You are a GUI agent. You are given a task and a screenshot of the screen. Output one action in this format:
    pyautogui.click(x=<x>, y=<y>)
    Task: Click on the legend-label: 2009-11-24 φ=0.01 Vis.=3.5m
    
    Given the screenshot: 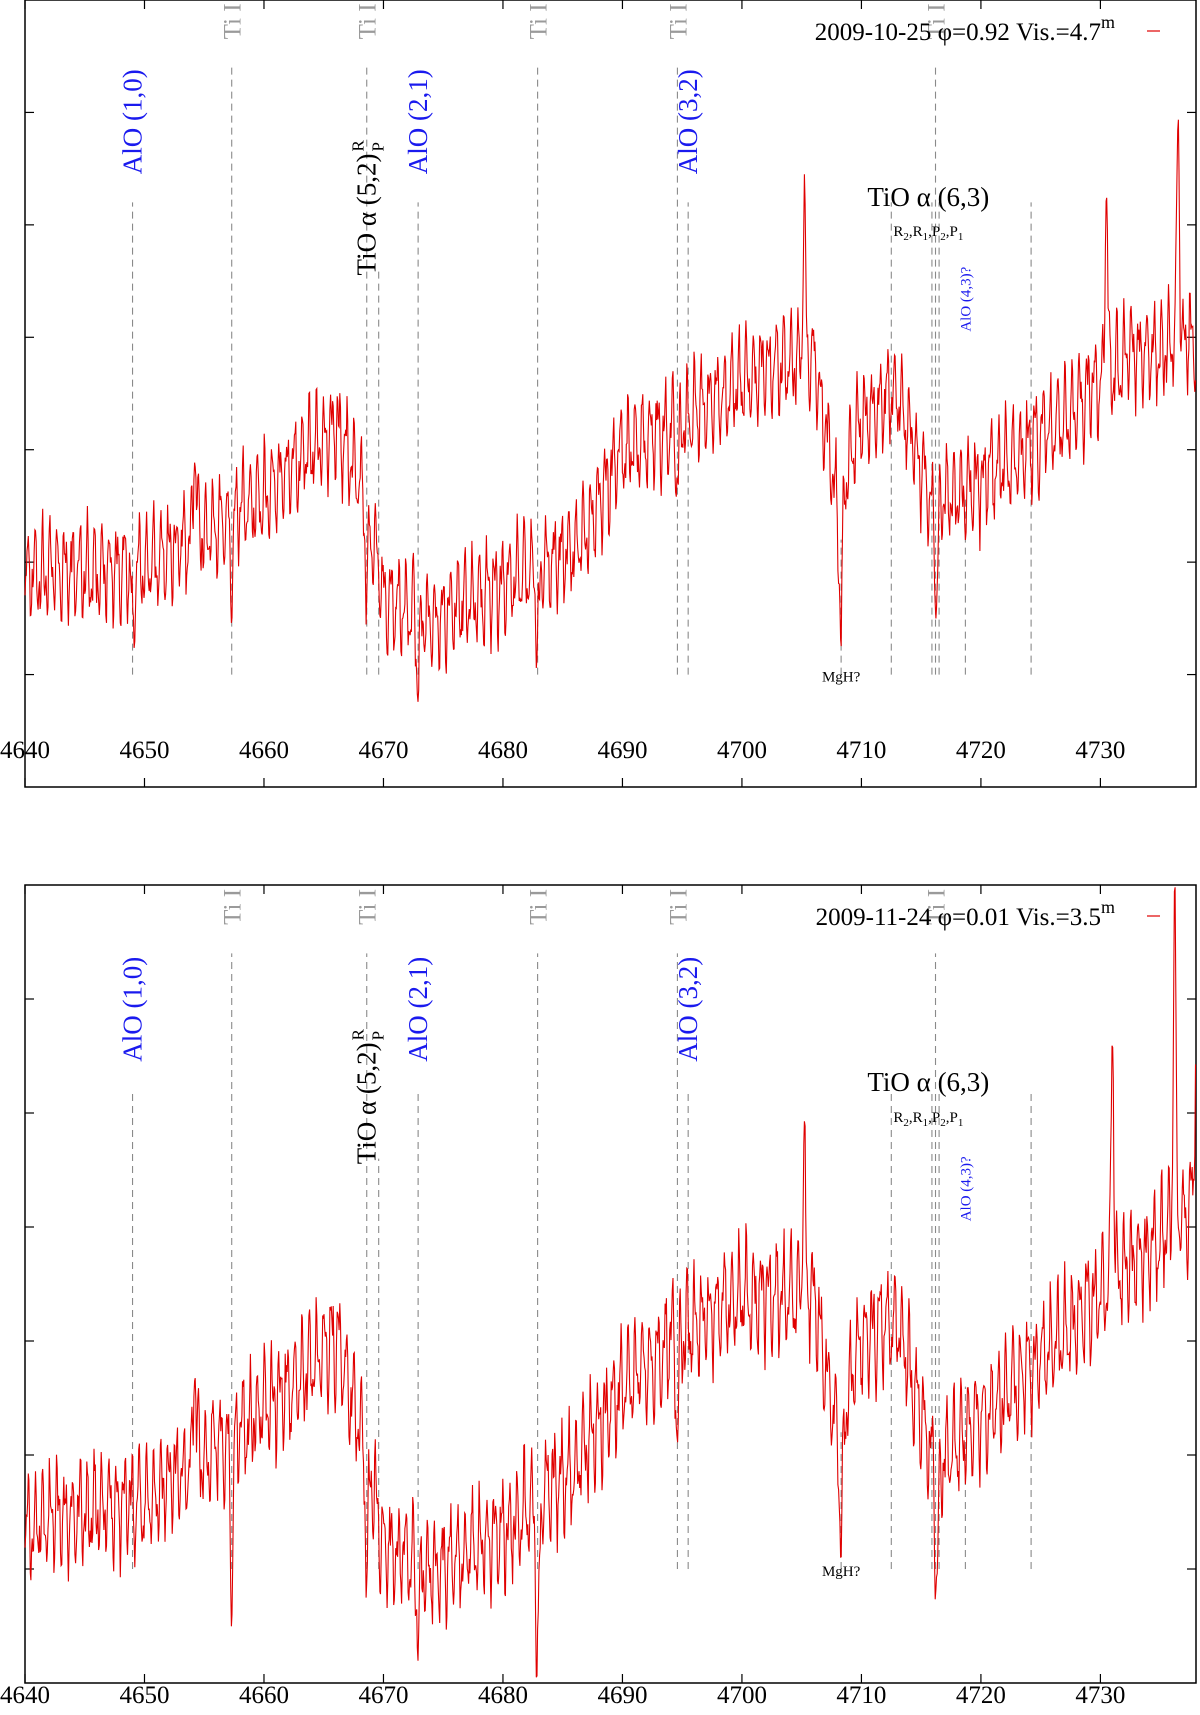 What is the action you would take?
    pyautogui.click(x=965, y=914)
    